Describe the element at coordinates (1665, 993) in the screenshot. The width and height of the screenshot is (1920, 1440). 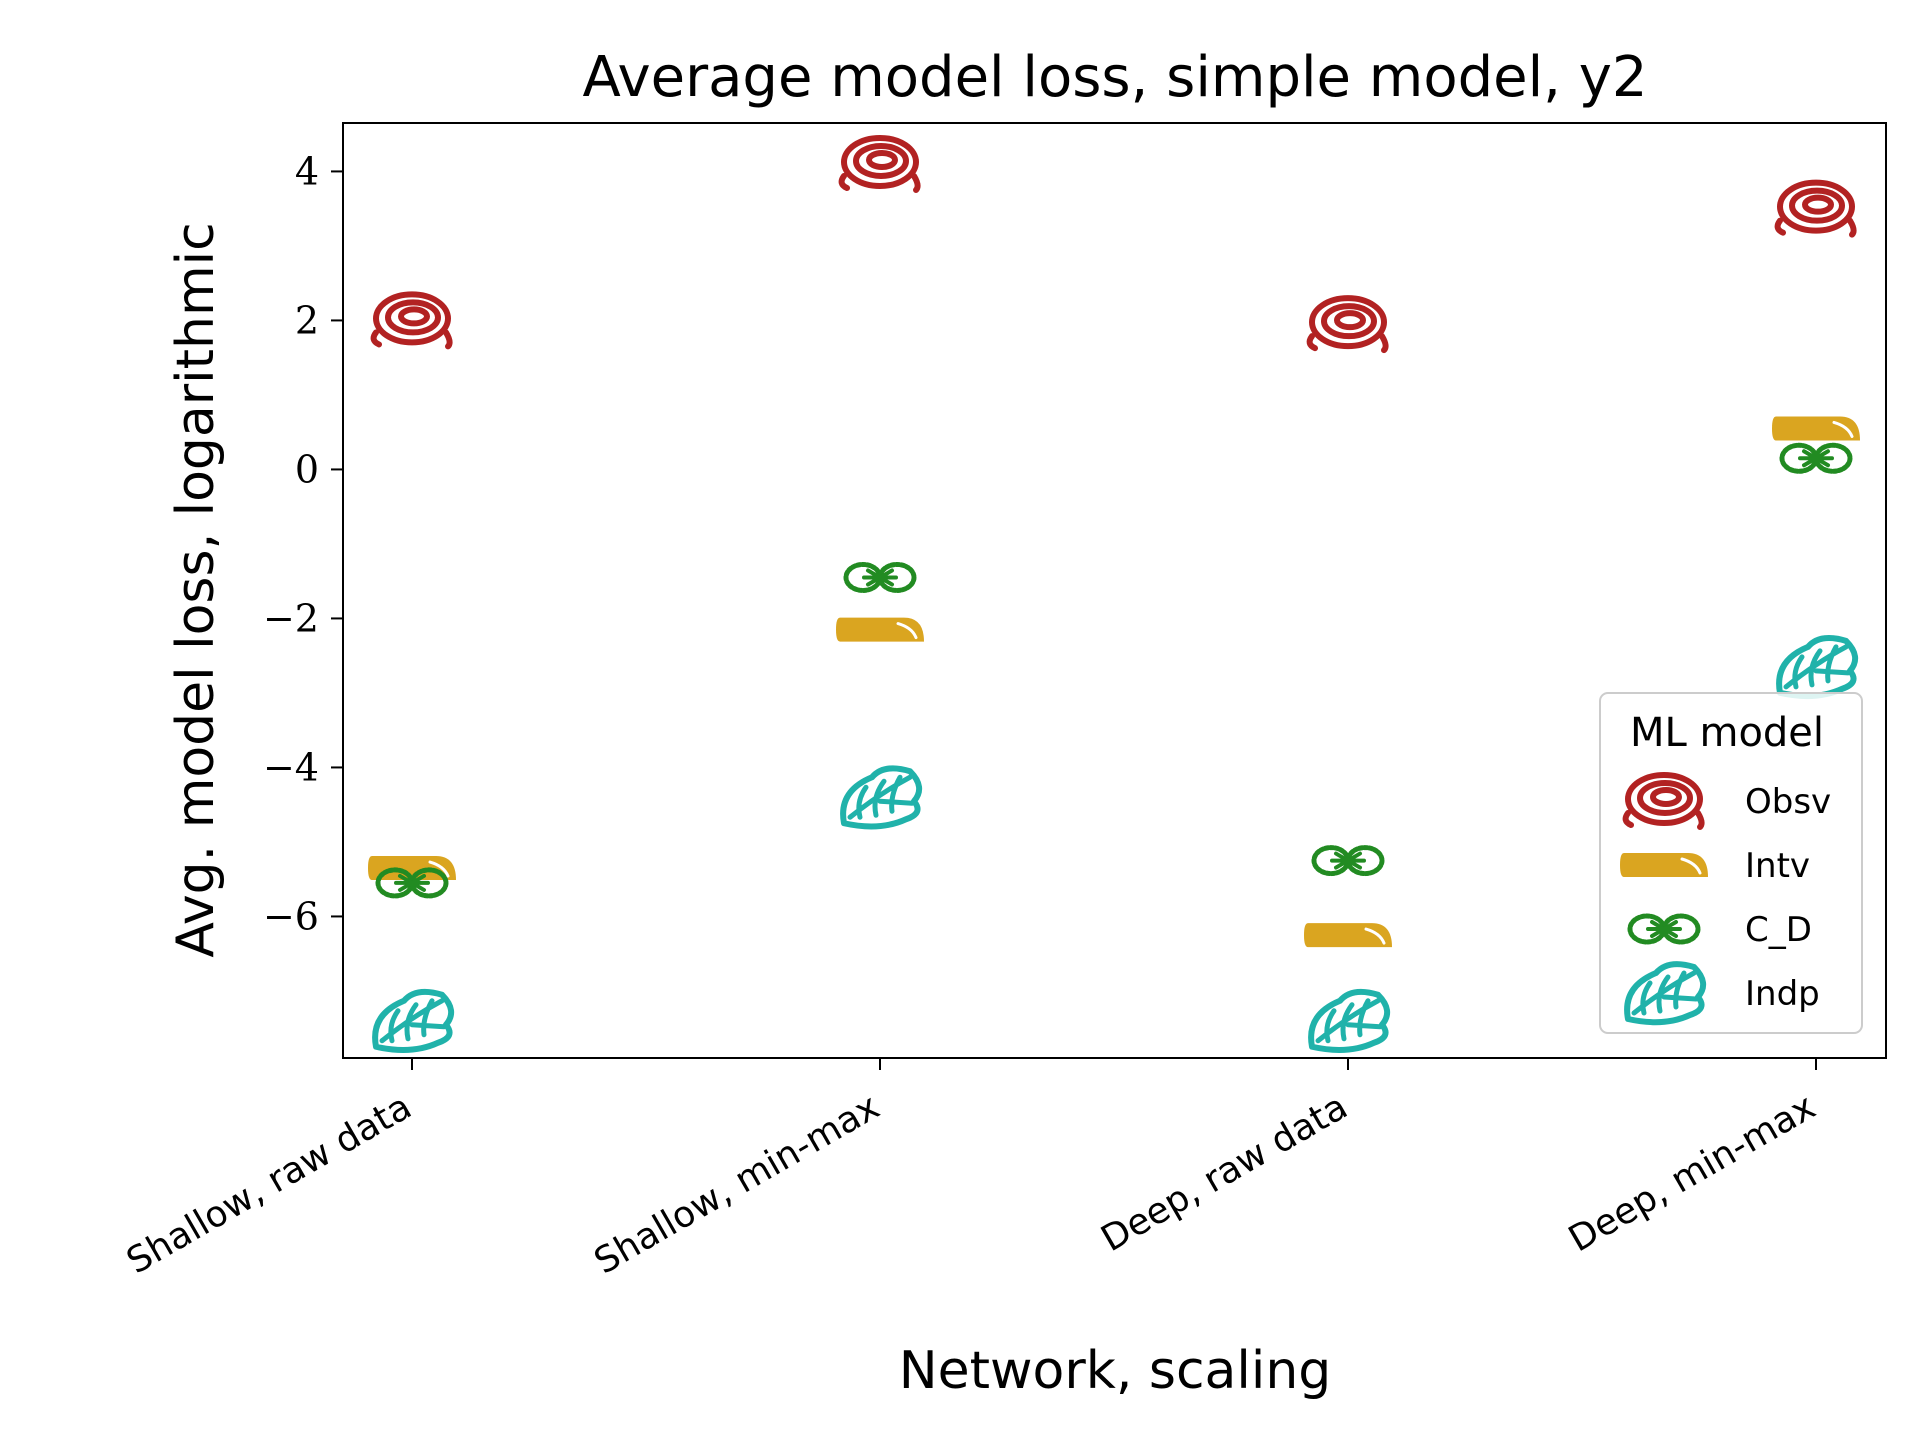
I see `legend-marker-indp` at that location.